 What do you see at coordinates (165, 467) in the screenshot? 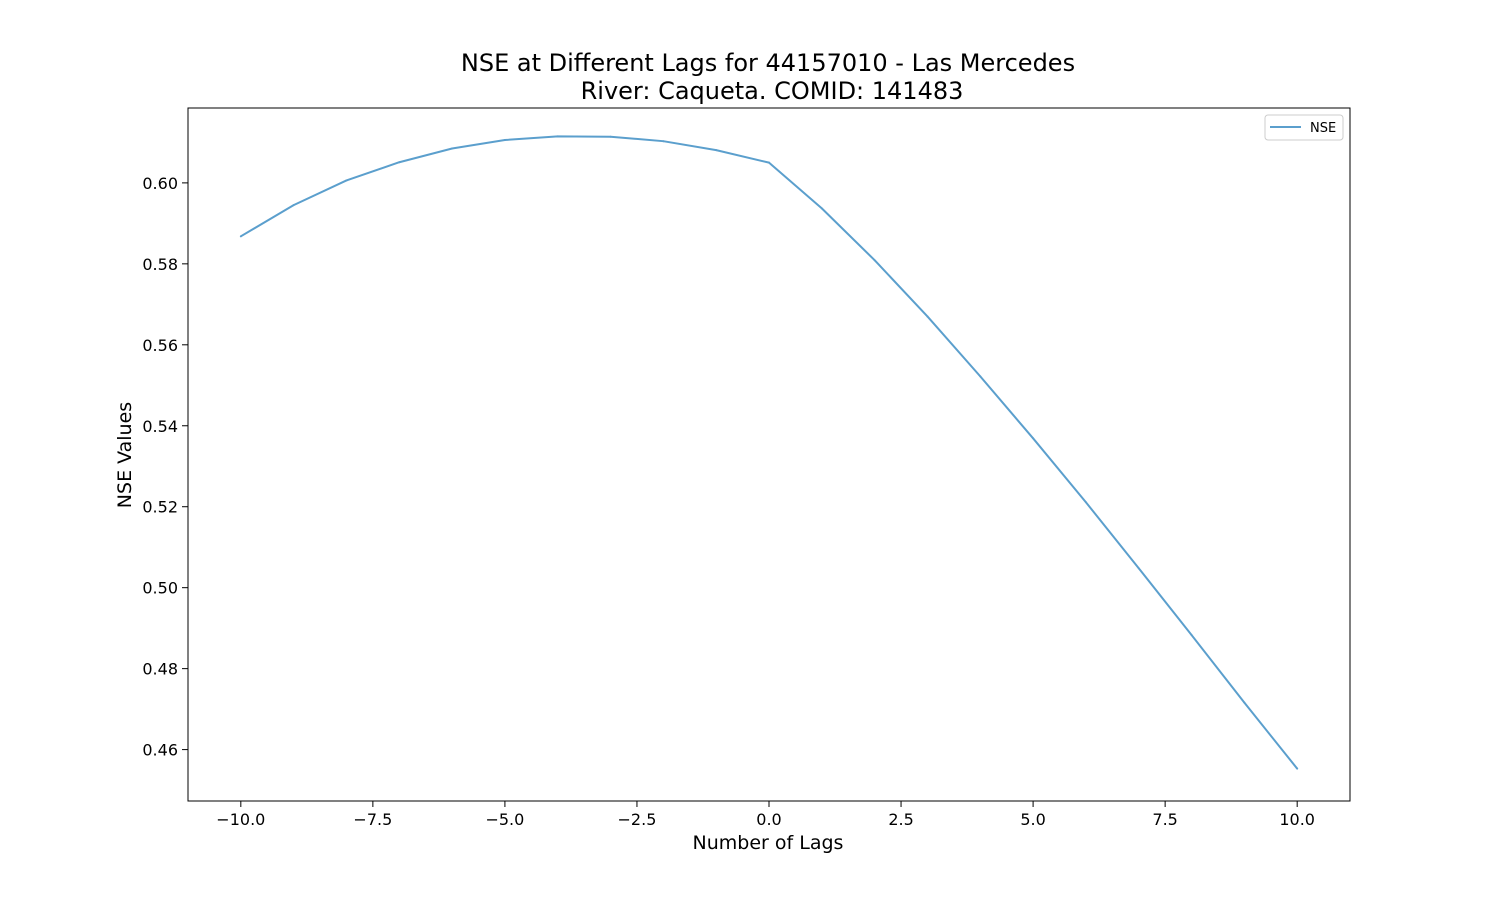
I see `y-ticks: 0.46 0.48 0.50 0.52 0.54 0.56 0.58 0.60` at bounding box center [165, 467].